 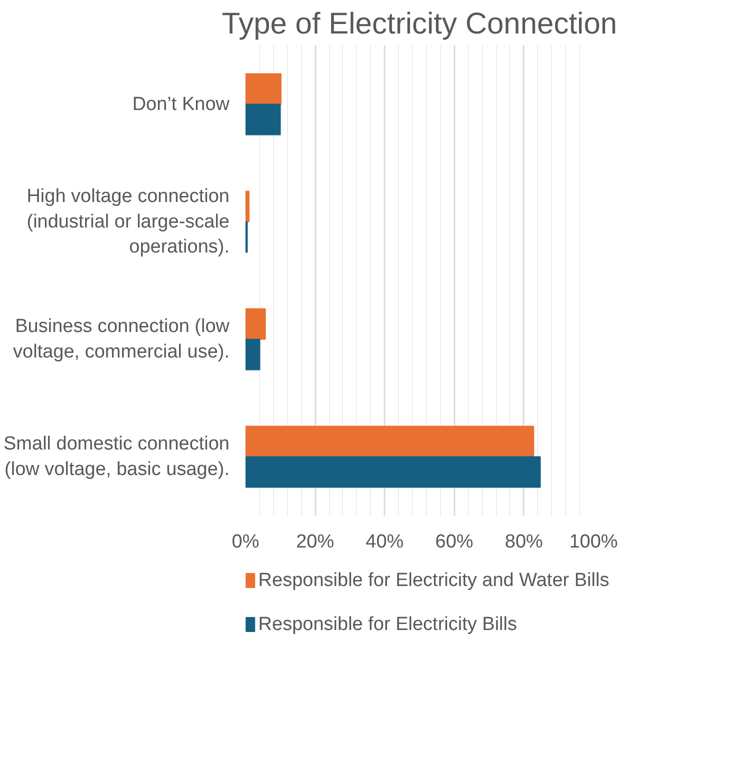 What do you see at coordinates (121, 339) in the screenshot?
I see `y-tick-label: Business connection (low voltage, commercial use).` at bounding box center [121, 339].